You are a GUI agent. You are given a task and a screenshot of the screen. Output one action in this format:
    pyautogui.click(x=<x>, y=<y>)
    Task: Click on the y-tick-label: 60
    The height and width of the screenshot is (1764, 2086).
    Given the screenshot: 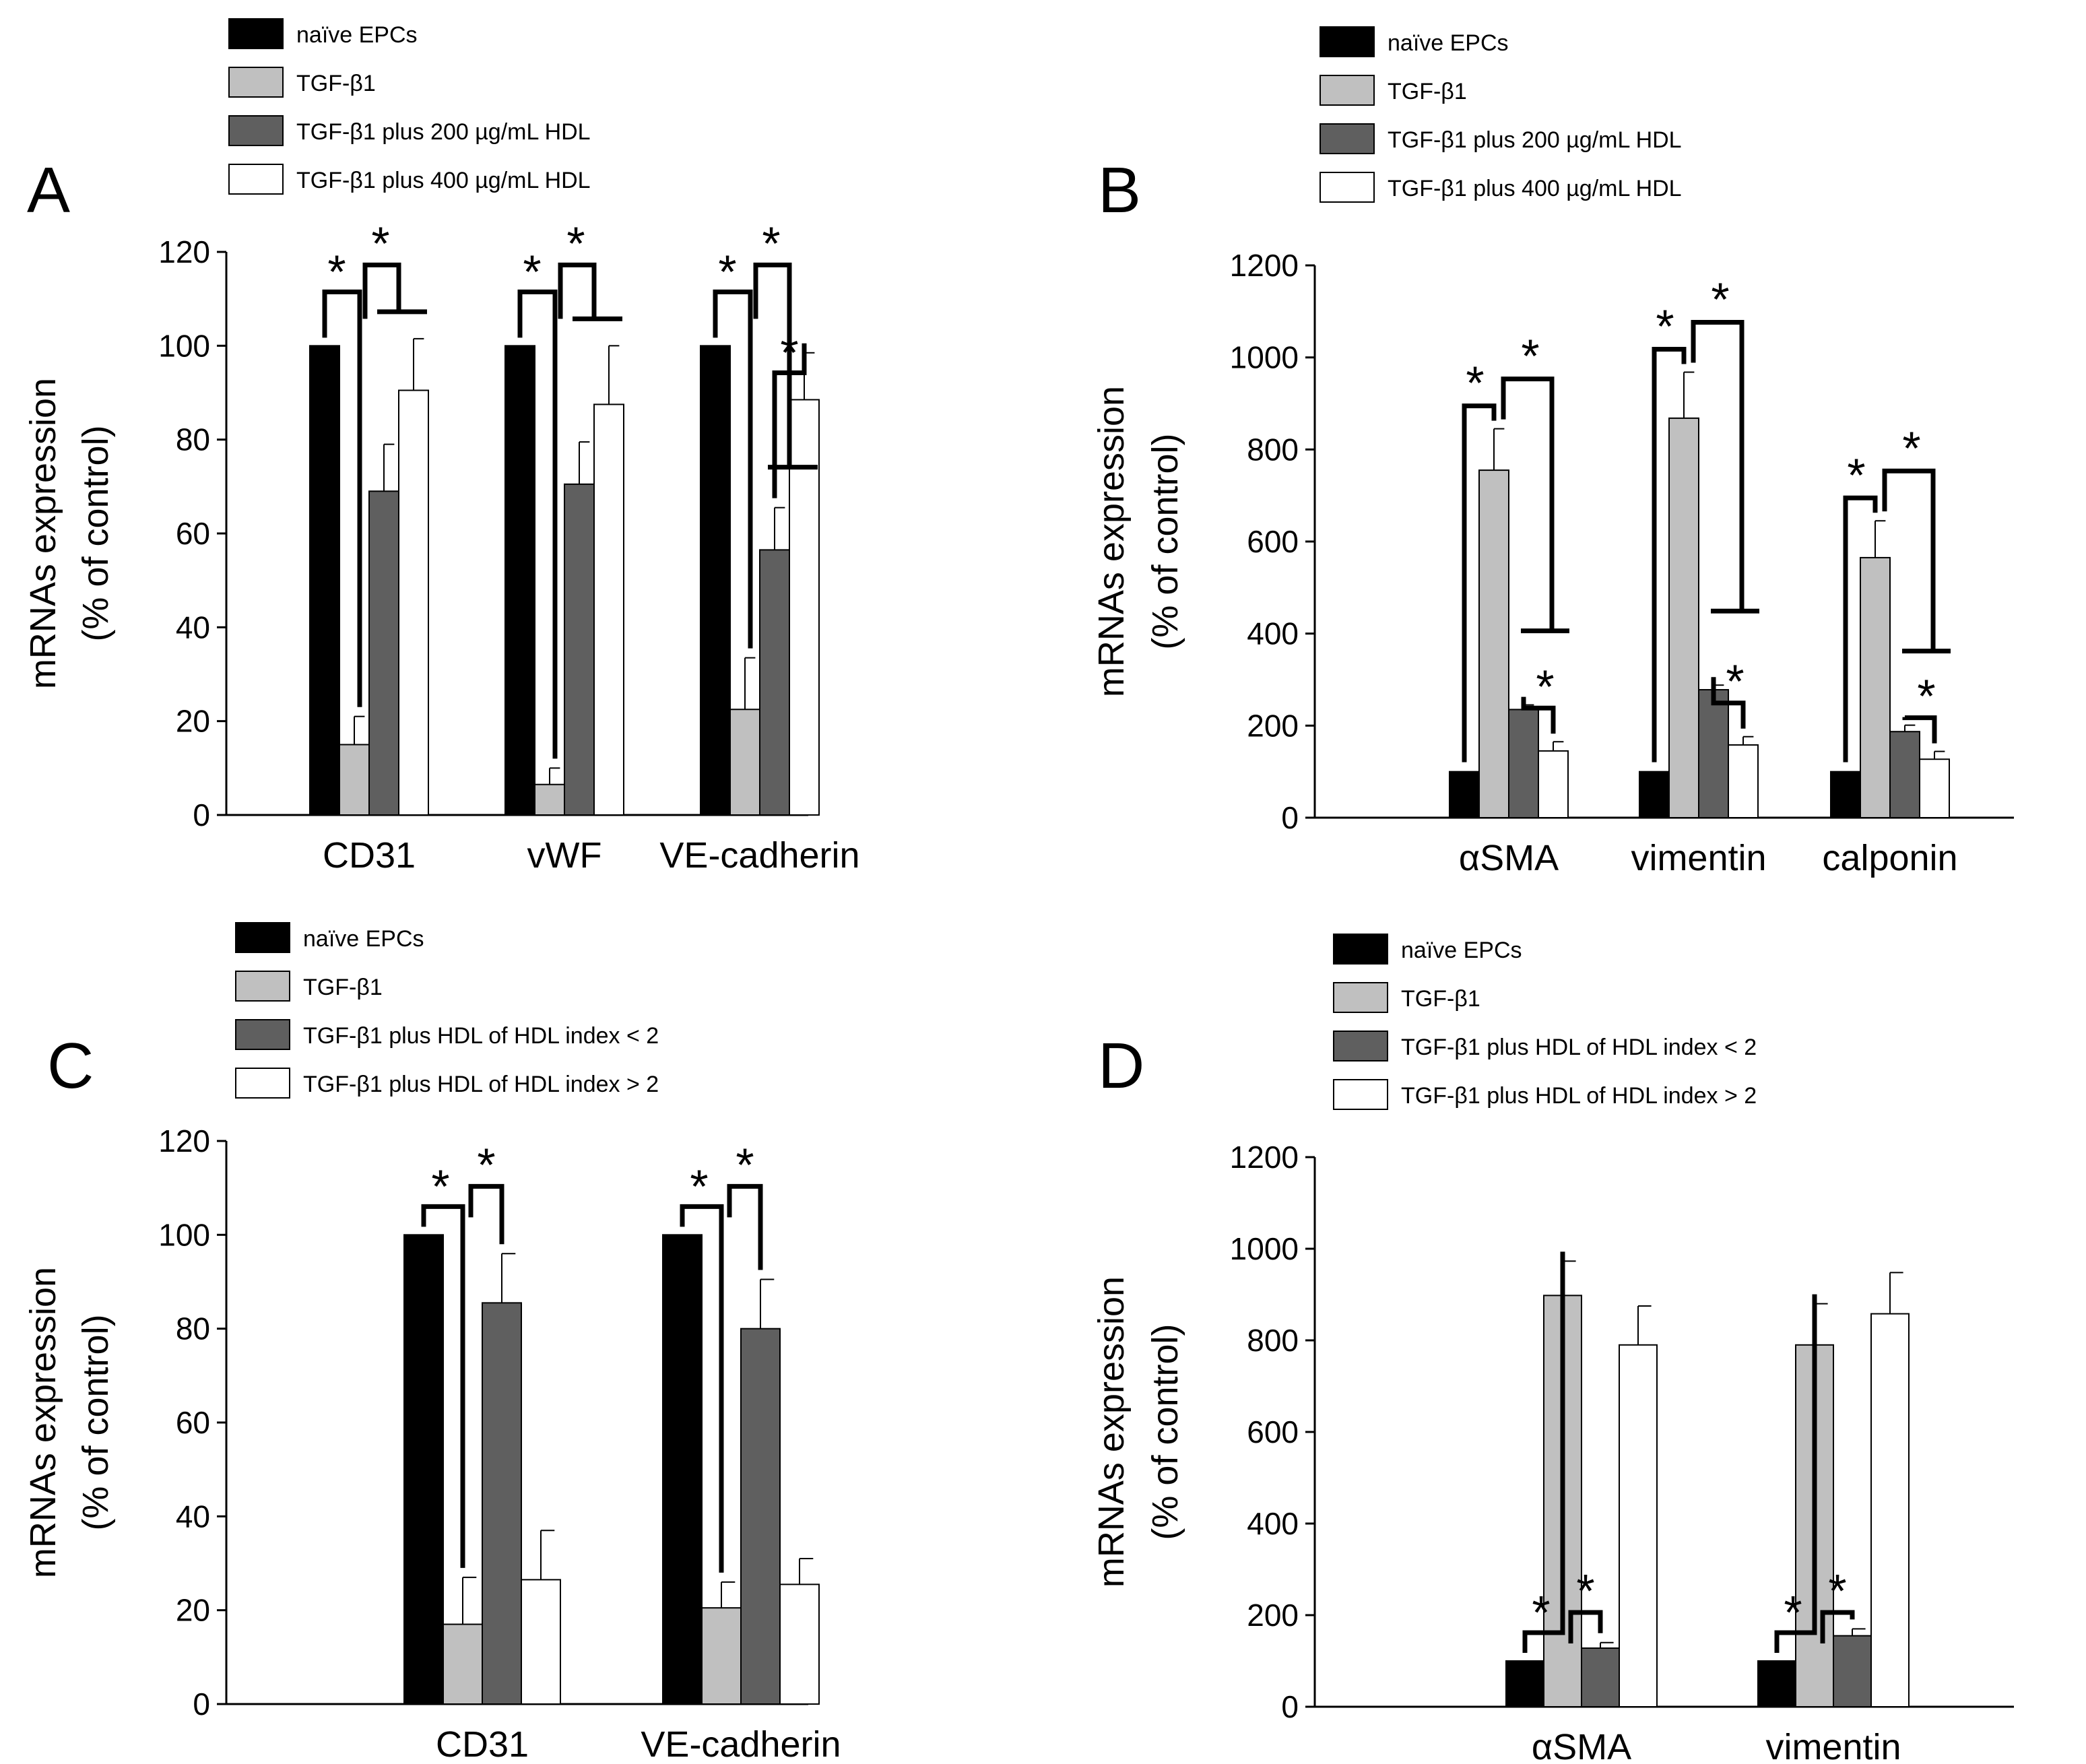 What is the action you would take?
    pyautogui.click(x=193, y=533)
    